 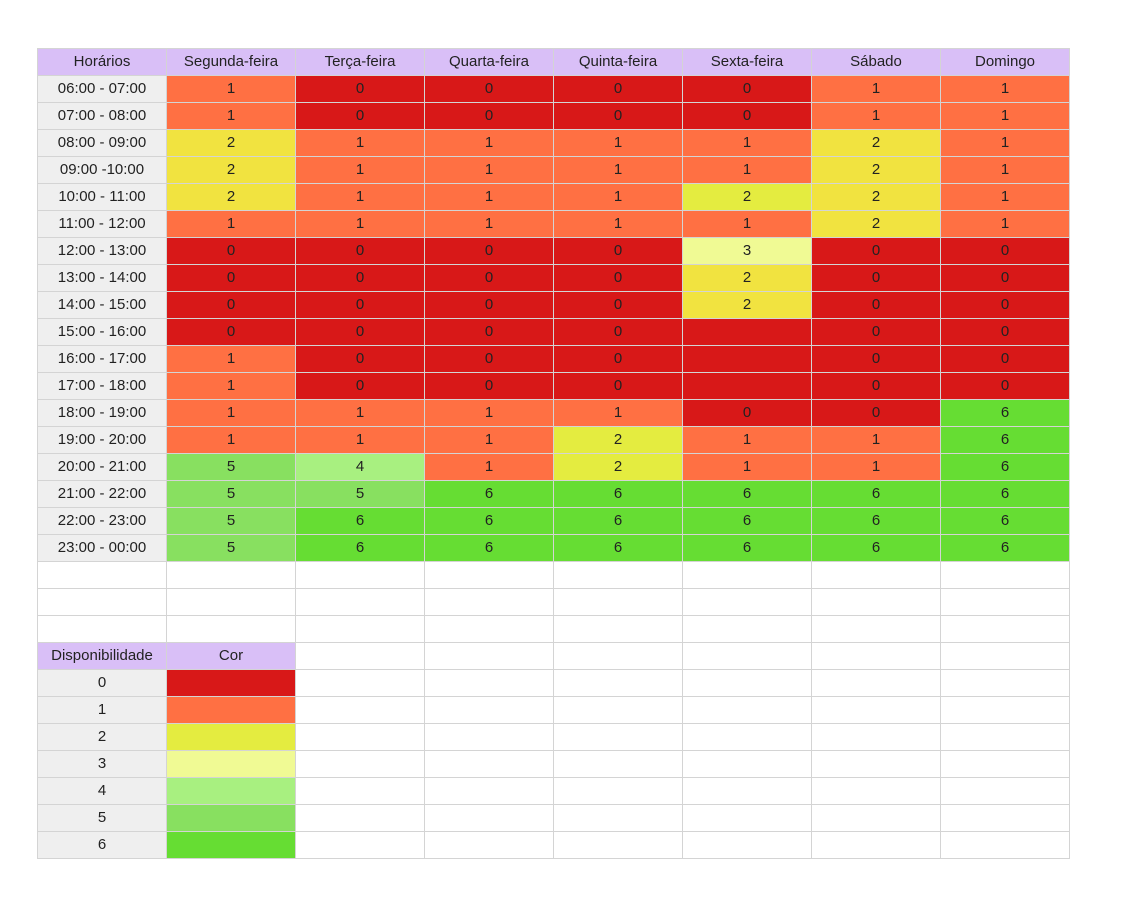 What do you see at coordinates (102, 116) in the screenshot?
I see `time-slot-cell: 07:00 - 08:00` at bounding box center [102, 116].